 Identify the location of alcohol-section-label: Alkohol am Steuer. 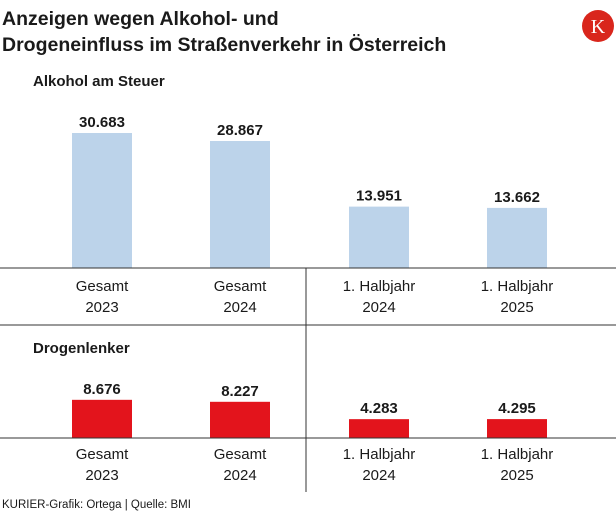
(99, 81).